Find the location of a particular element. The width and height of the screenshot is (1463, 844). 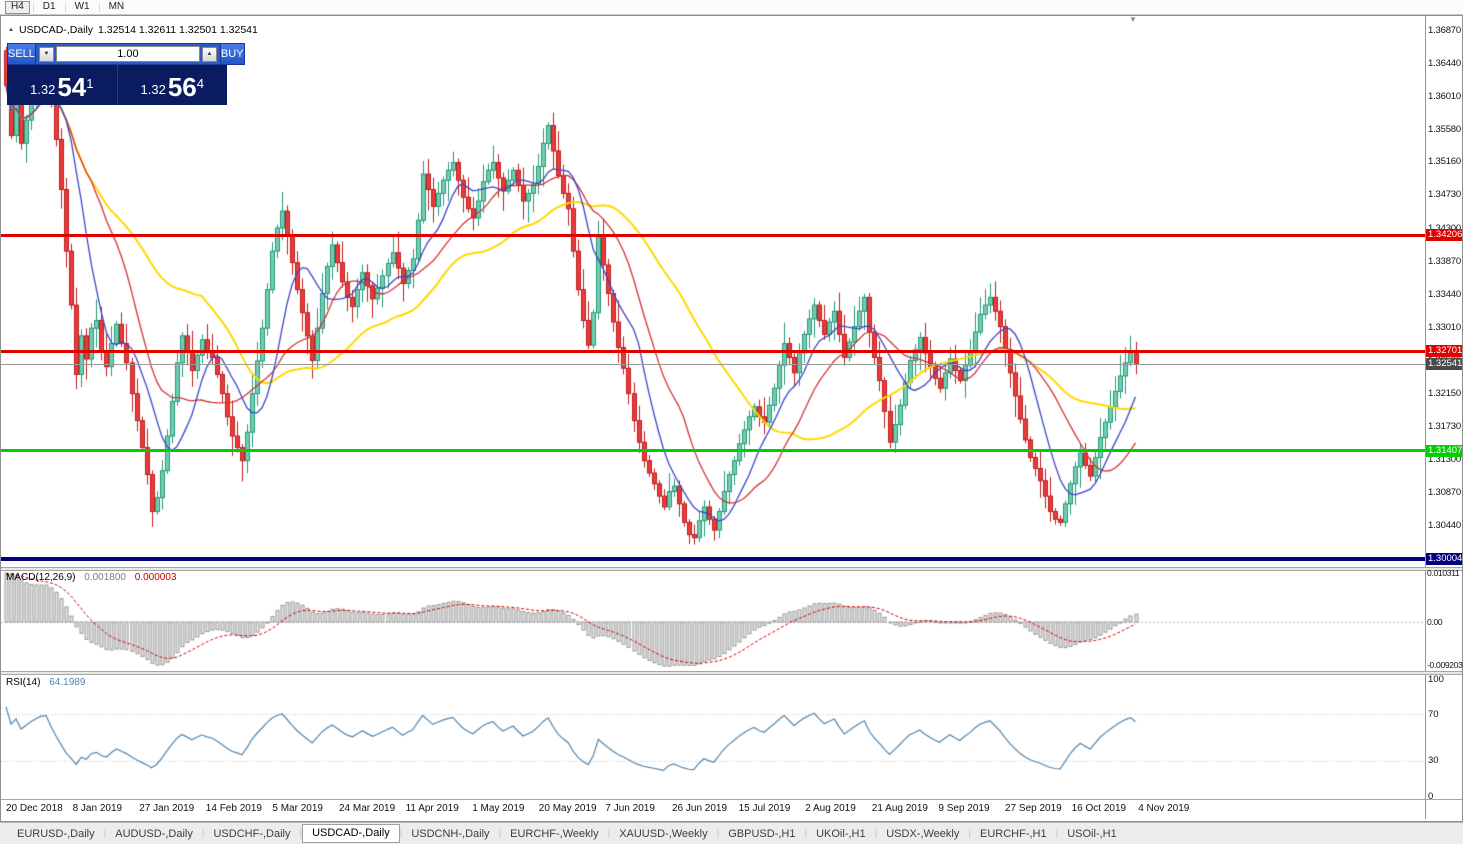

buy-button: BUY is located at coordinates (232, 54).